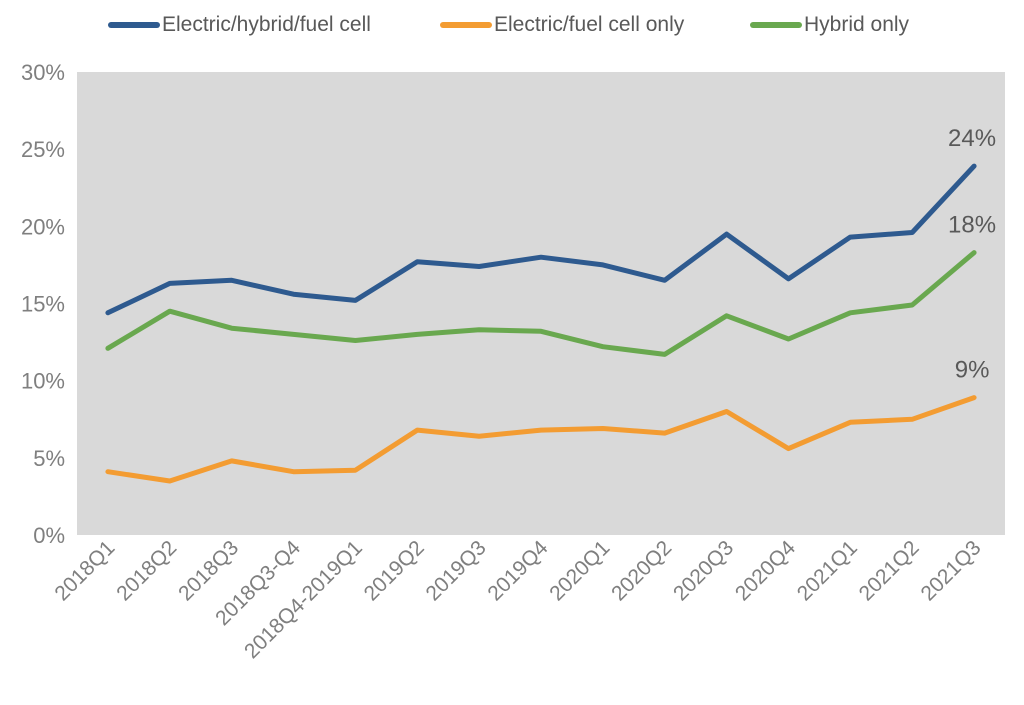 The image size is (1024, 705). Describe the element at coordinates (517, 570) in the screenshot. I see `x-tick-label: 2019Q4` at that location.